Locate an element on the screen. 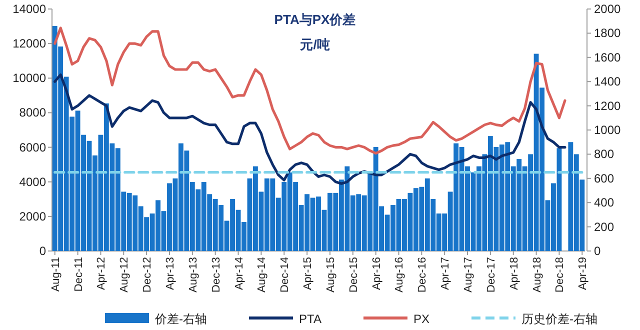 The height and width of the screenshot is (330, 640). y2-tick-label: 400 is located at coordinates (604, 203).